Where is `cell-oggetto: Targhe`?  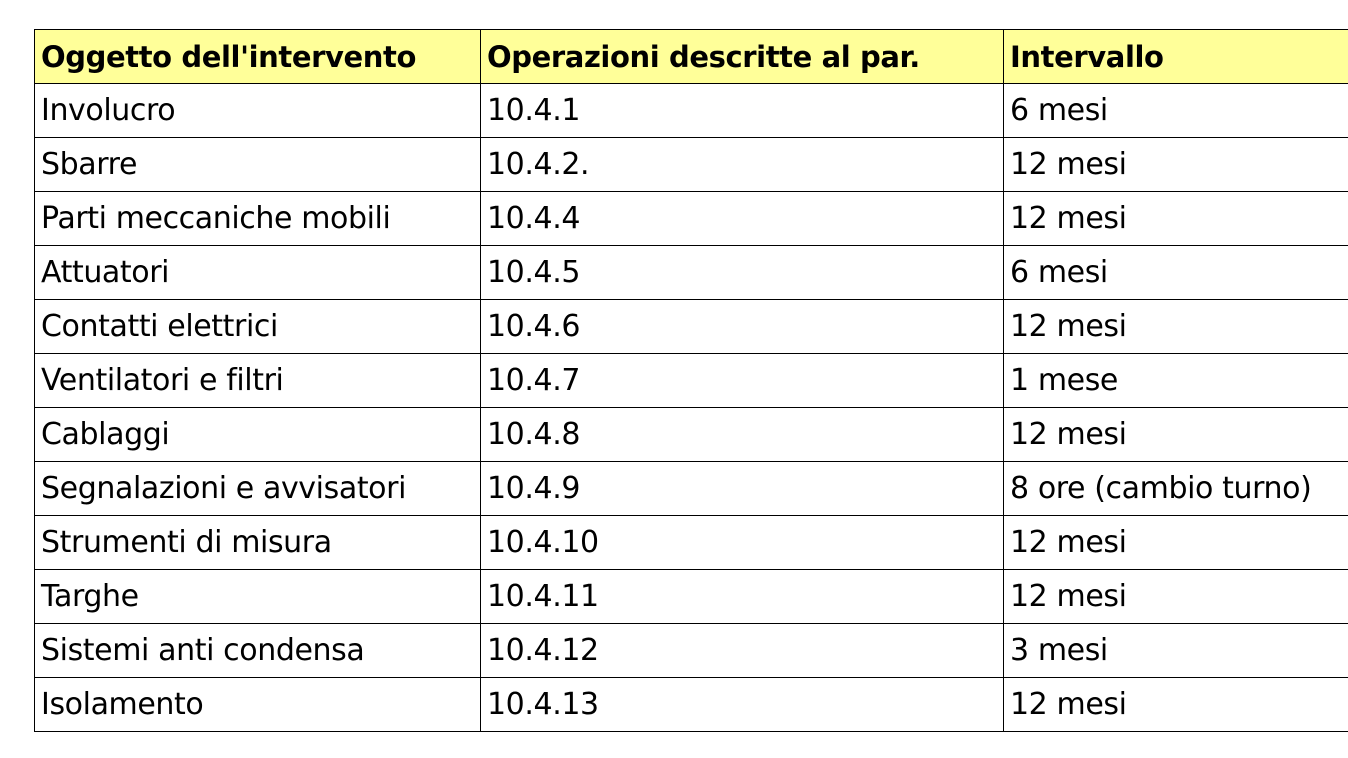
cell-oggetto: Targhe is located at coordinates (257, 596).